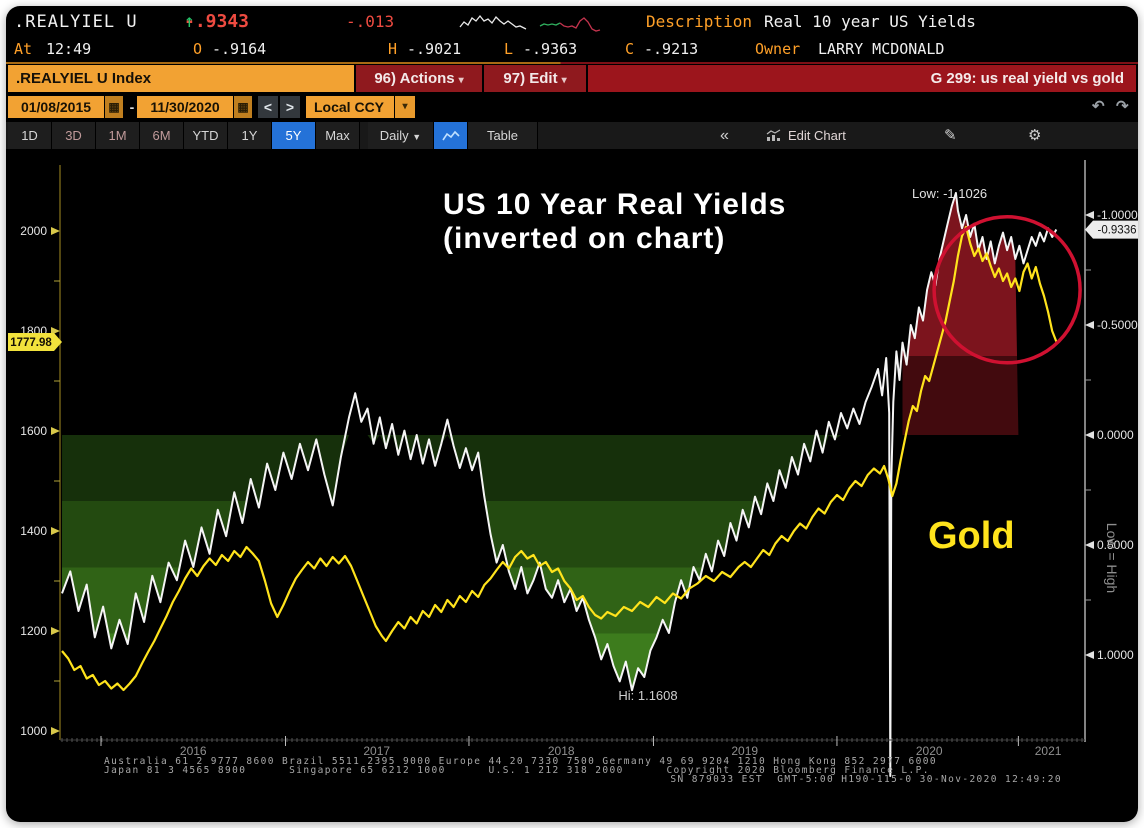 The image size is (1144, 828). Describe the element at coordinates (23, 49) in the screenshot. I see `at-label: At` at that location.